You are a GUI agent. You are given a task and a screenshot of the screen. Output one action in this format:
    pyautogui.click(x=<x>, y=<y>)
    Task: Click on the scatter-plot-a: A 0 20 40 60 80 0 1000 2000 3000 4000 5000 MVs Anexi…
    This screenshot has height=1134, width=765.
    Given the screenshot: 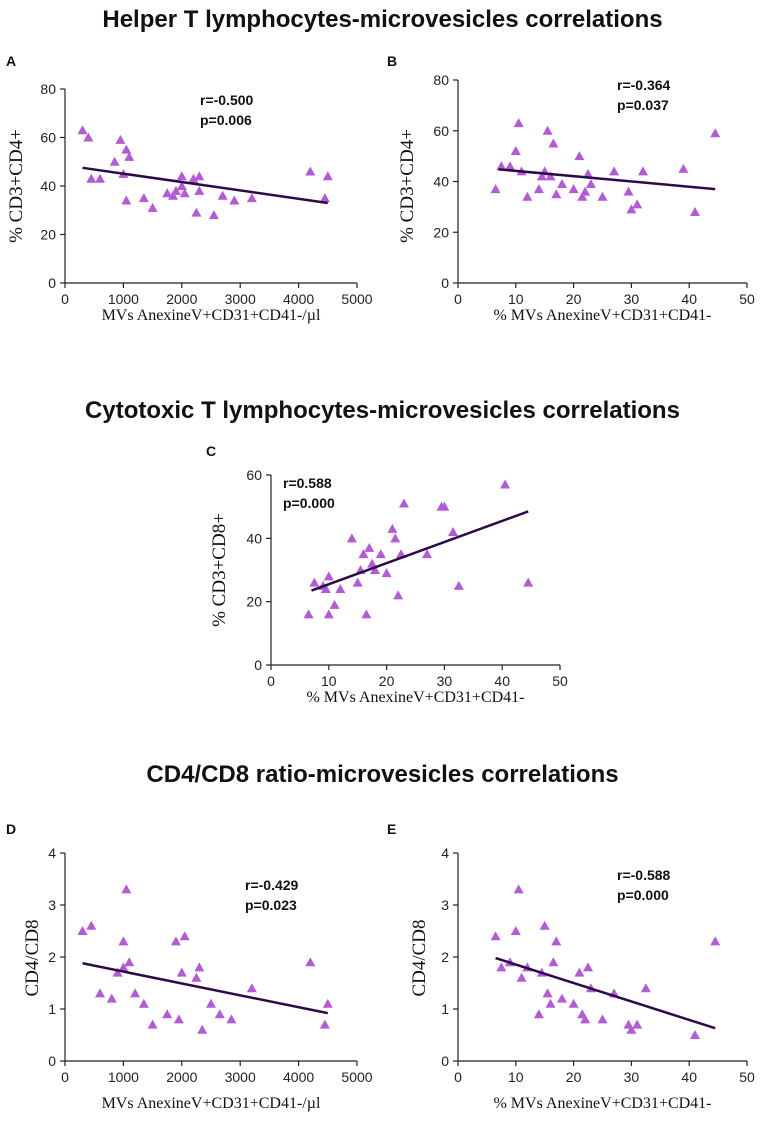 What is the action you would take?
    pyautogui.click(x=189, y=188)
    